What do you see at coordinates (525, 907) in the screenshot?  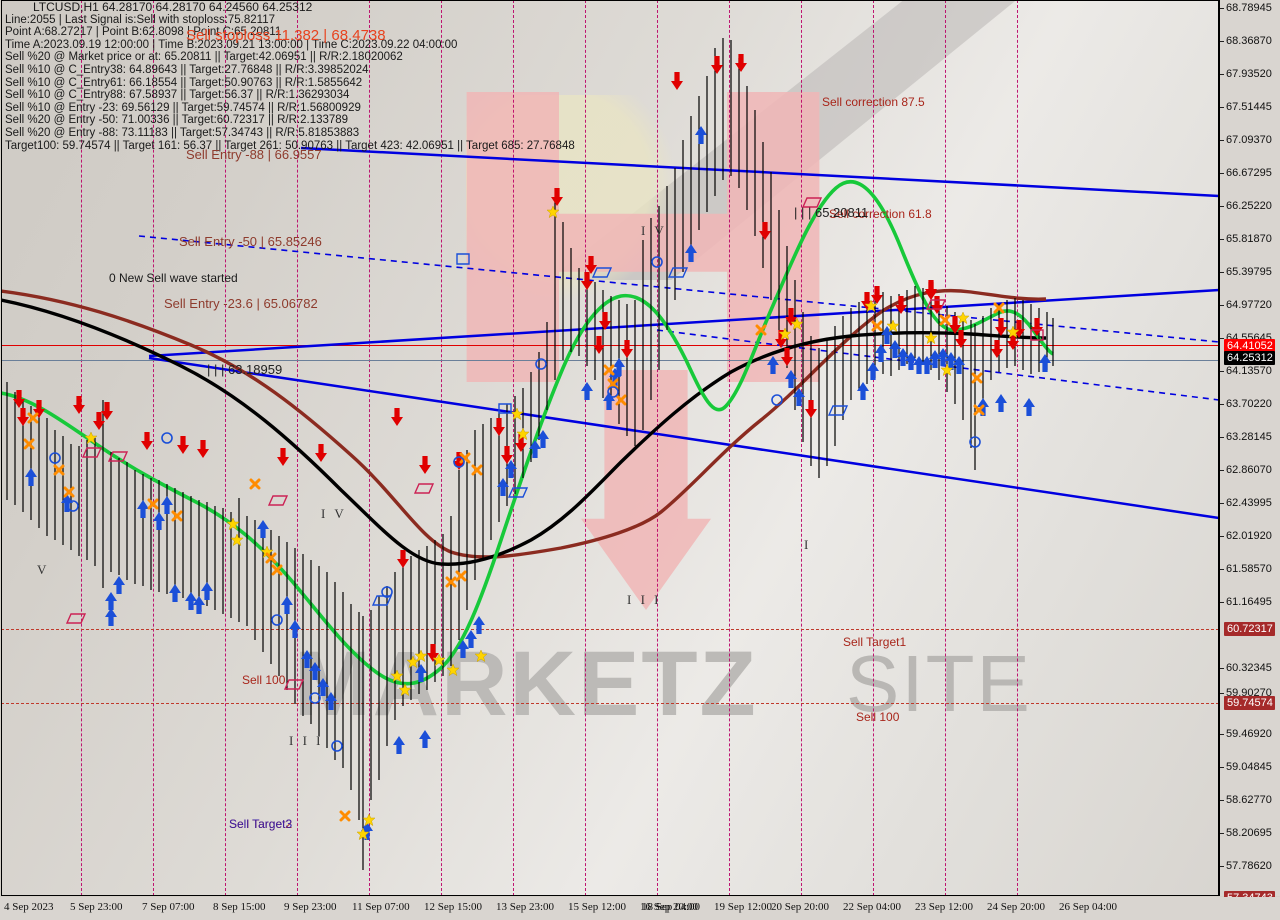 I see `time-tick-label: 13 Sep 23:00` at bounding box center [525, 907].